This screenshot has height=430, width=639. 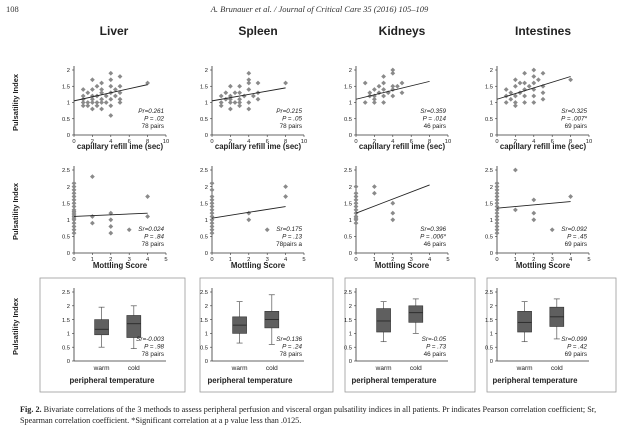 I want to click on pair-count: 69 pairs, so click(x=576, y=126).